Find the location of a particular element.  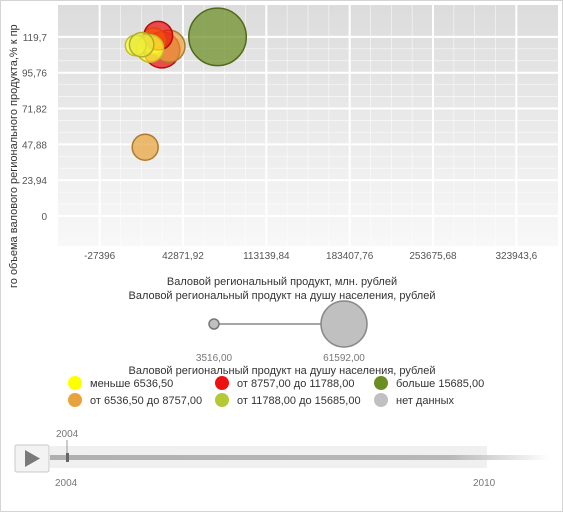

legend-item-label: меньше 6536,50 is located at coordinates (131, 384).